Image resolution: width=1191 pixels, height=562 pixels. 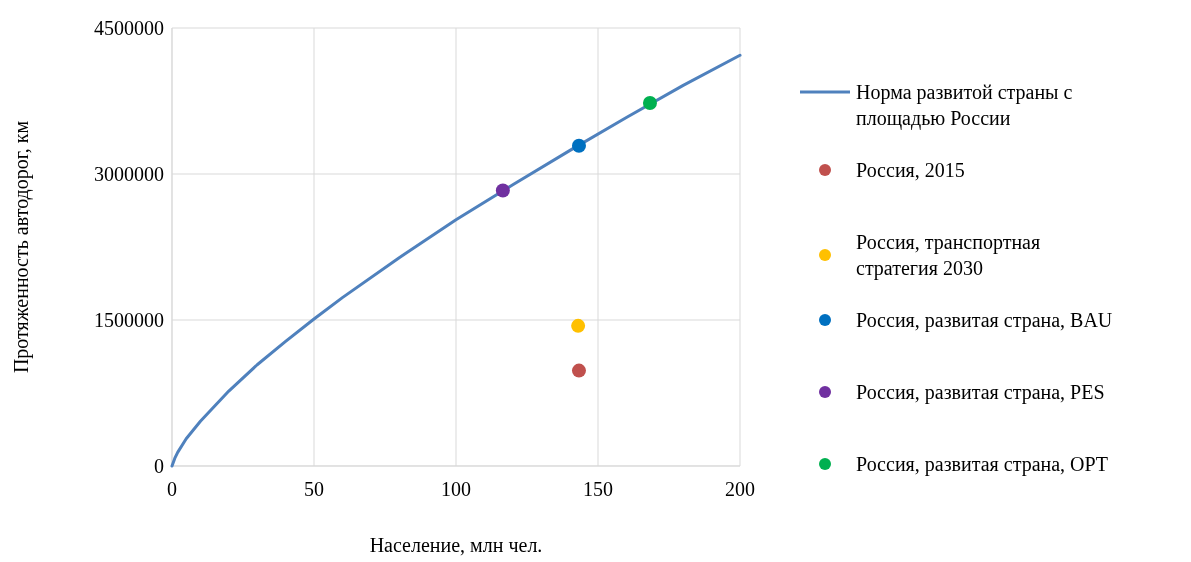 I want to click on x-axis-title: Население, млн чел., so click(x=456, y=545).